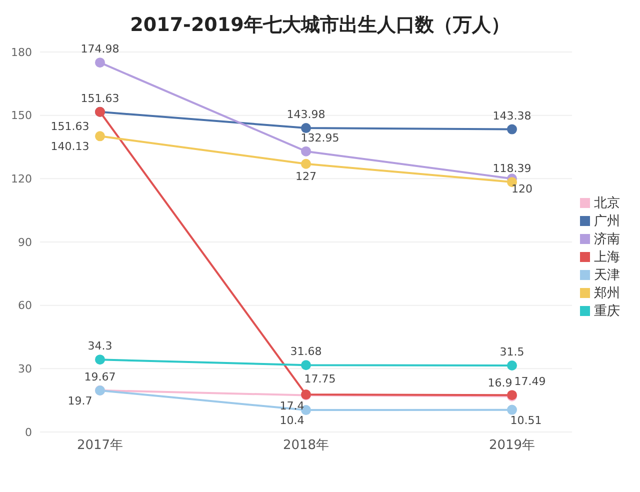 The image size is (640, 492). Describe the element at coordinates (100, 346) in the screenshot. I see `data-label: 34.3` at that location.